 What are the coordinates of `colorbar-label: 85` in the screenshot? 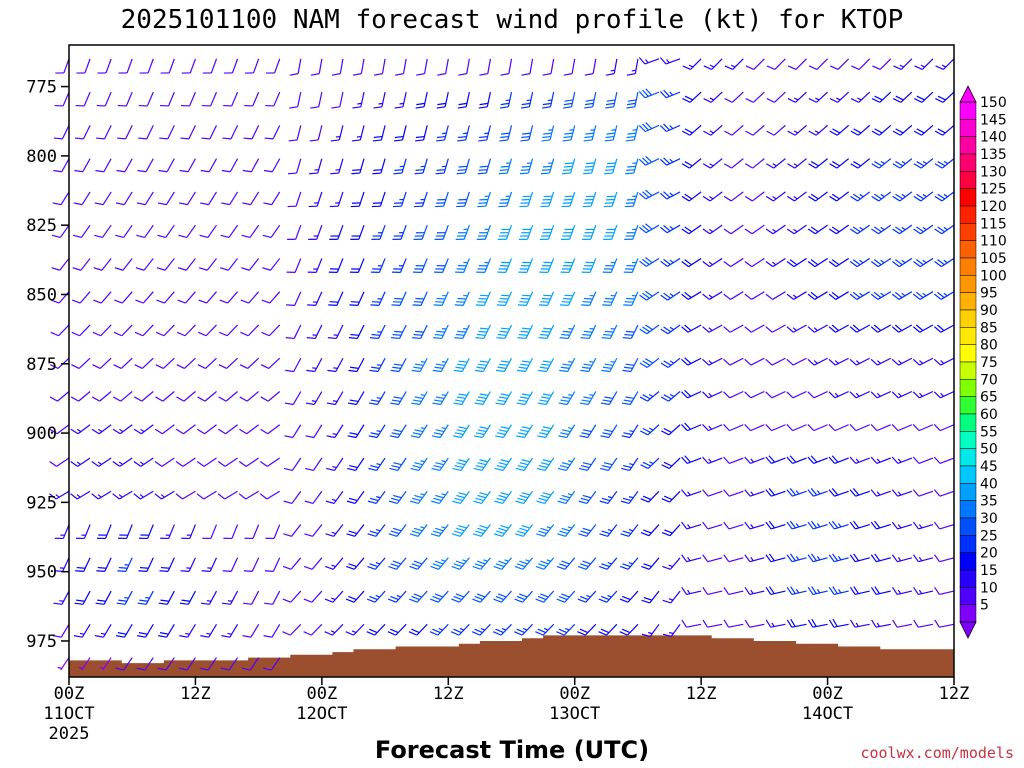 It's located at (989, 328).